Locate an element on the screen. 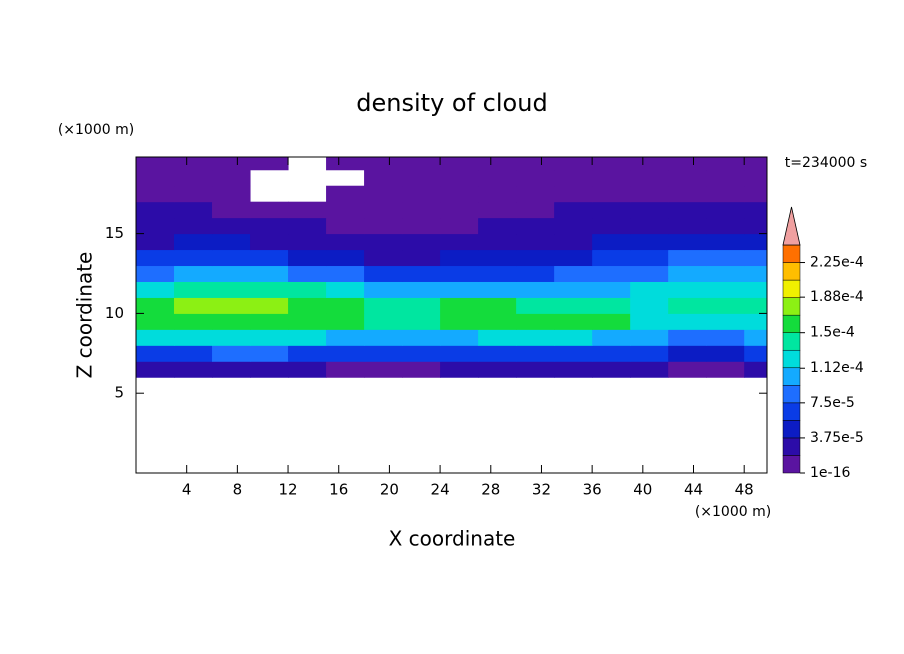 The width and height of the screenshot is (904, 654). y-tick-label: 5 is located at coordinates (119, 393).